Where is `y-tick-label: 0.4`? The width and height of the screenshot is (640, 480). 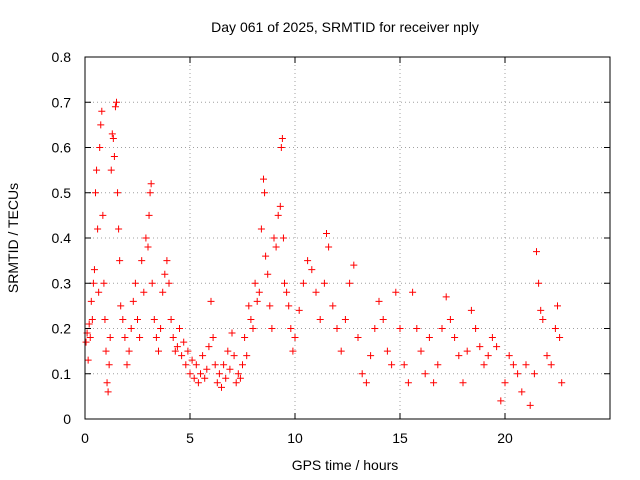 y-tick-label: 0.4 is located at coordinates (62, 238).